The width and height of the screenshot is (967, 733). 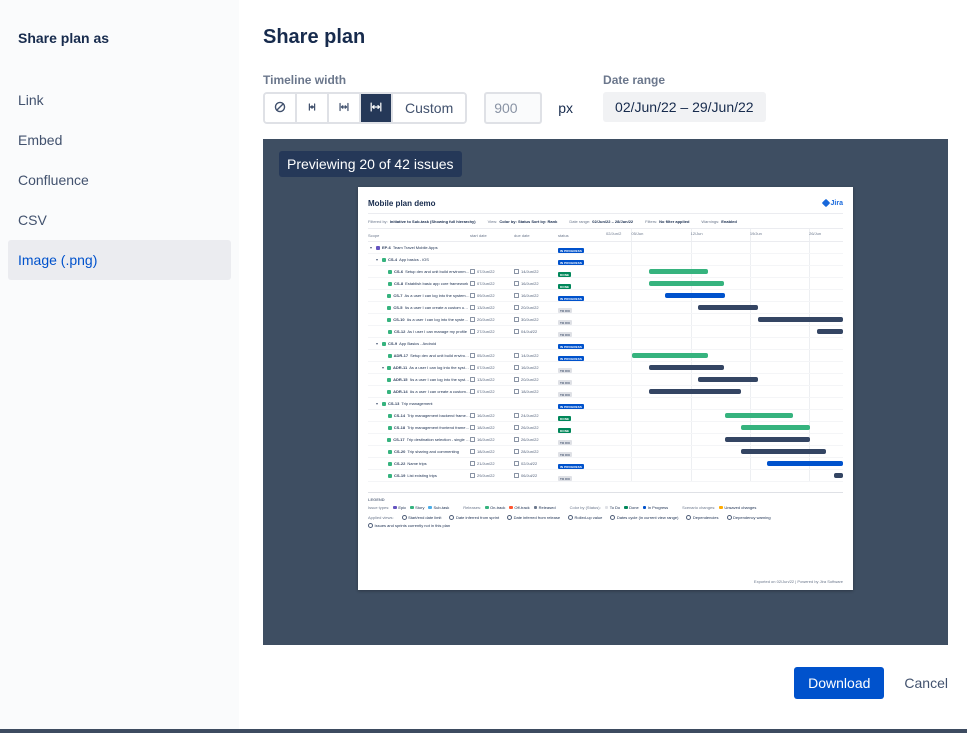 I want to click on cancel-button: Cancel, so click(x=926, y=683).